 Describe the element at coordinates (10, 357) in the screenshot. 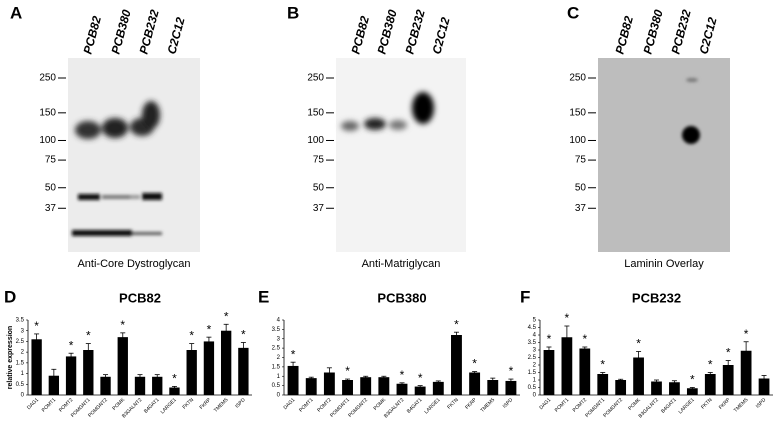

I see `y-axis-label: relative expression` at that location.